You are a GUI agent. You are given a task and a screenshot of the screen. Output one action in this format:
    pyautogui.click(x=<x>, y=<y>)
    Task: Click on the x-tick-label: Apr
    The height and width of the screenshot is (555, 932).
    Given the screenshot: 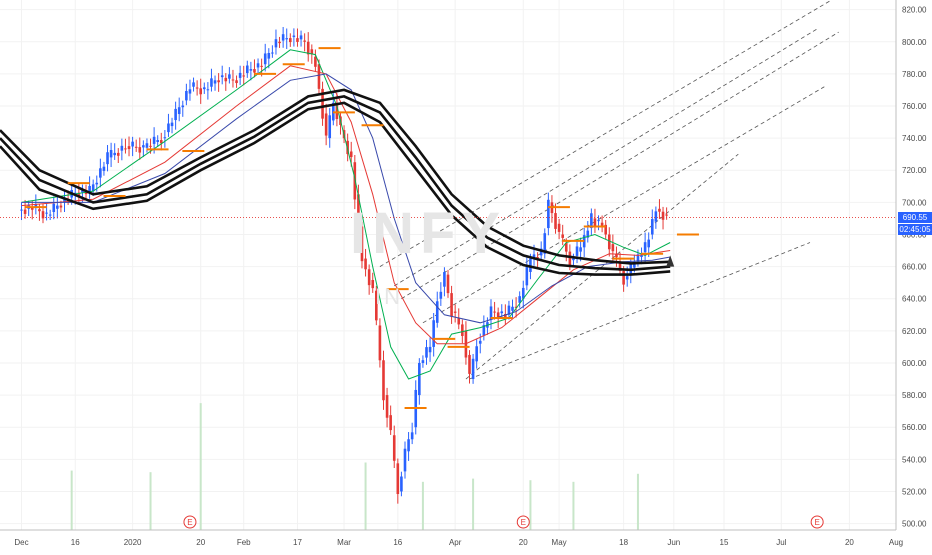 What is the action you would take?
    pyautogui.click(x=455, y=542)
    